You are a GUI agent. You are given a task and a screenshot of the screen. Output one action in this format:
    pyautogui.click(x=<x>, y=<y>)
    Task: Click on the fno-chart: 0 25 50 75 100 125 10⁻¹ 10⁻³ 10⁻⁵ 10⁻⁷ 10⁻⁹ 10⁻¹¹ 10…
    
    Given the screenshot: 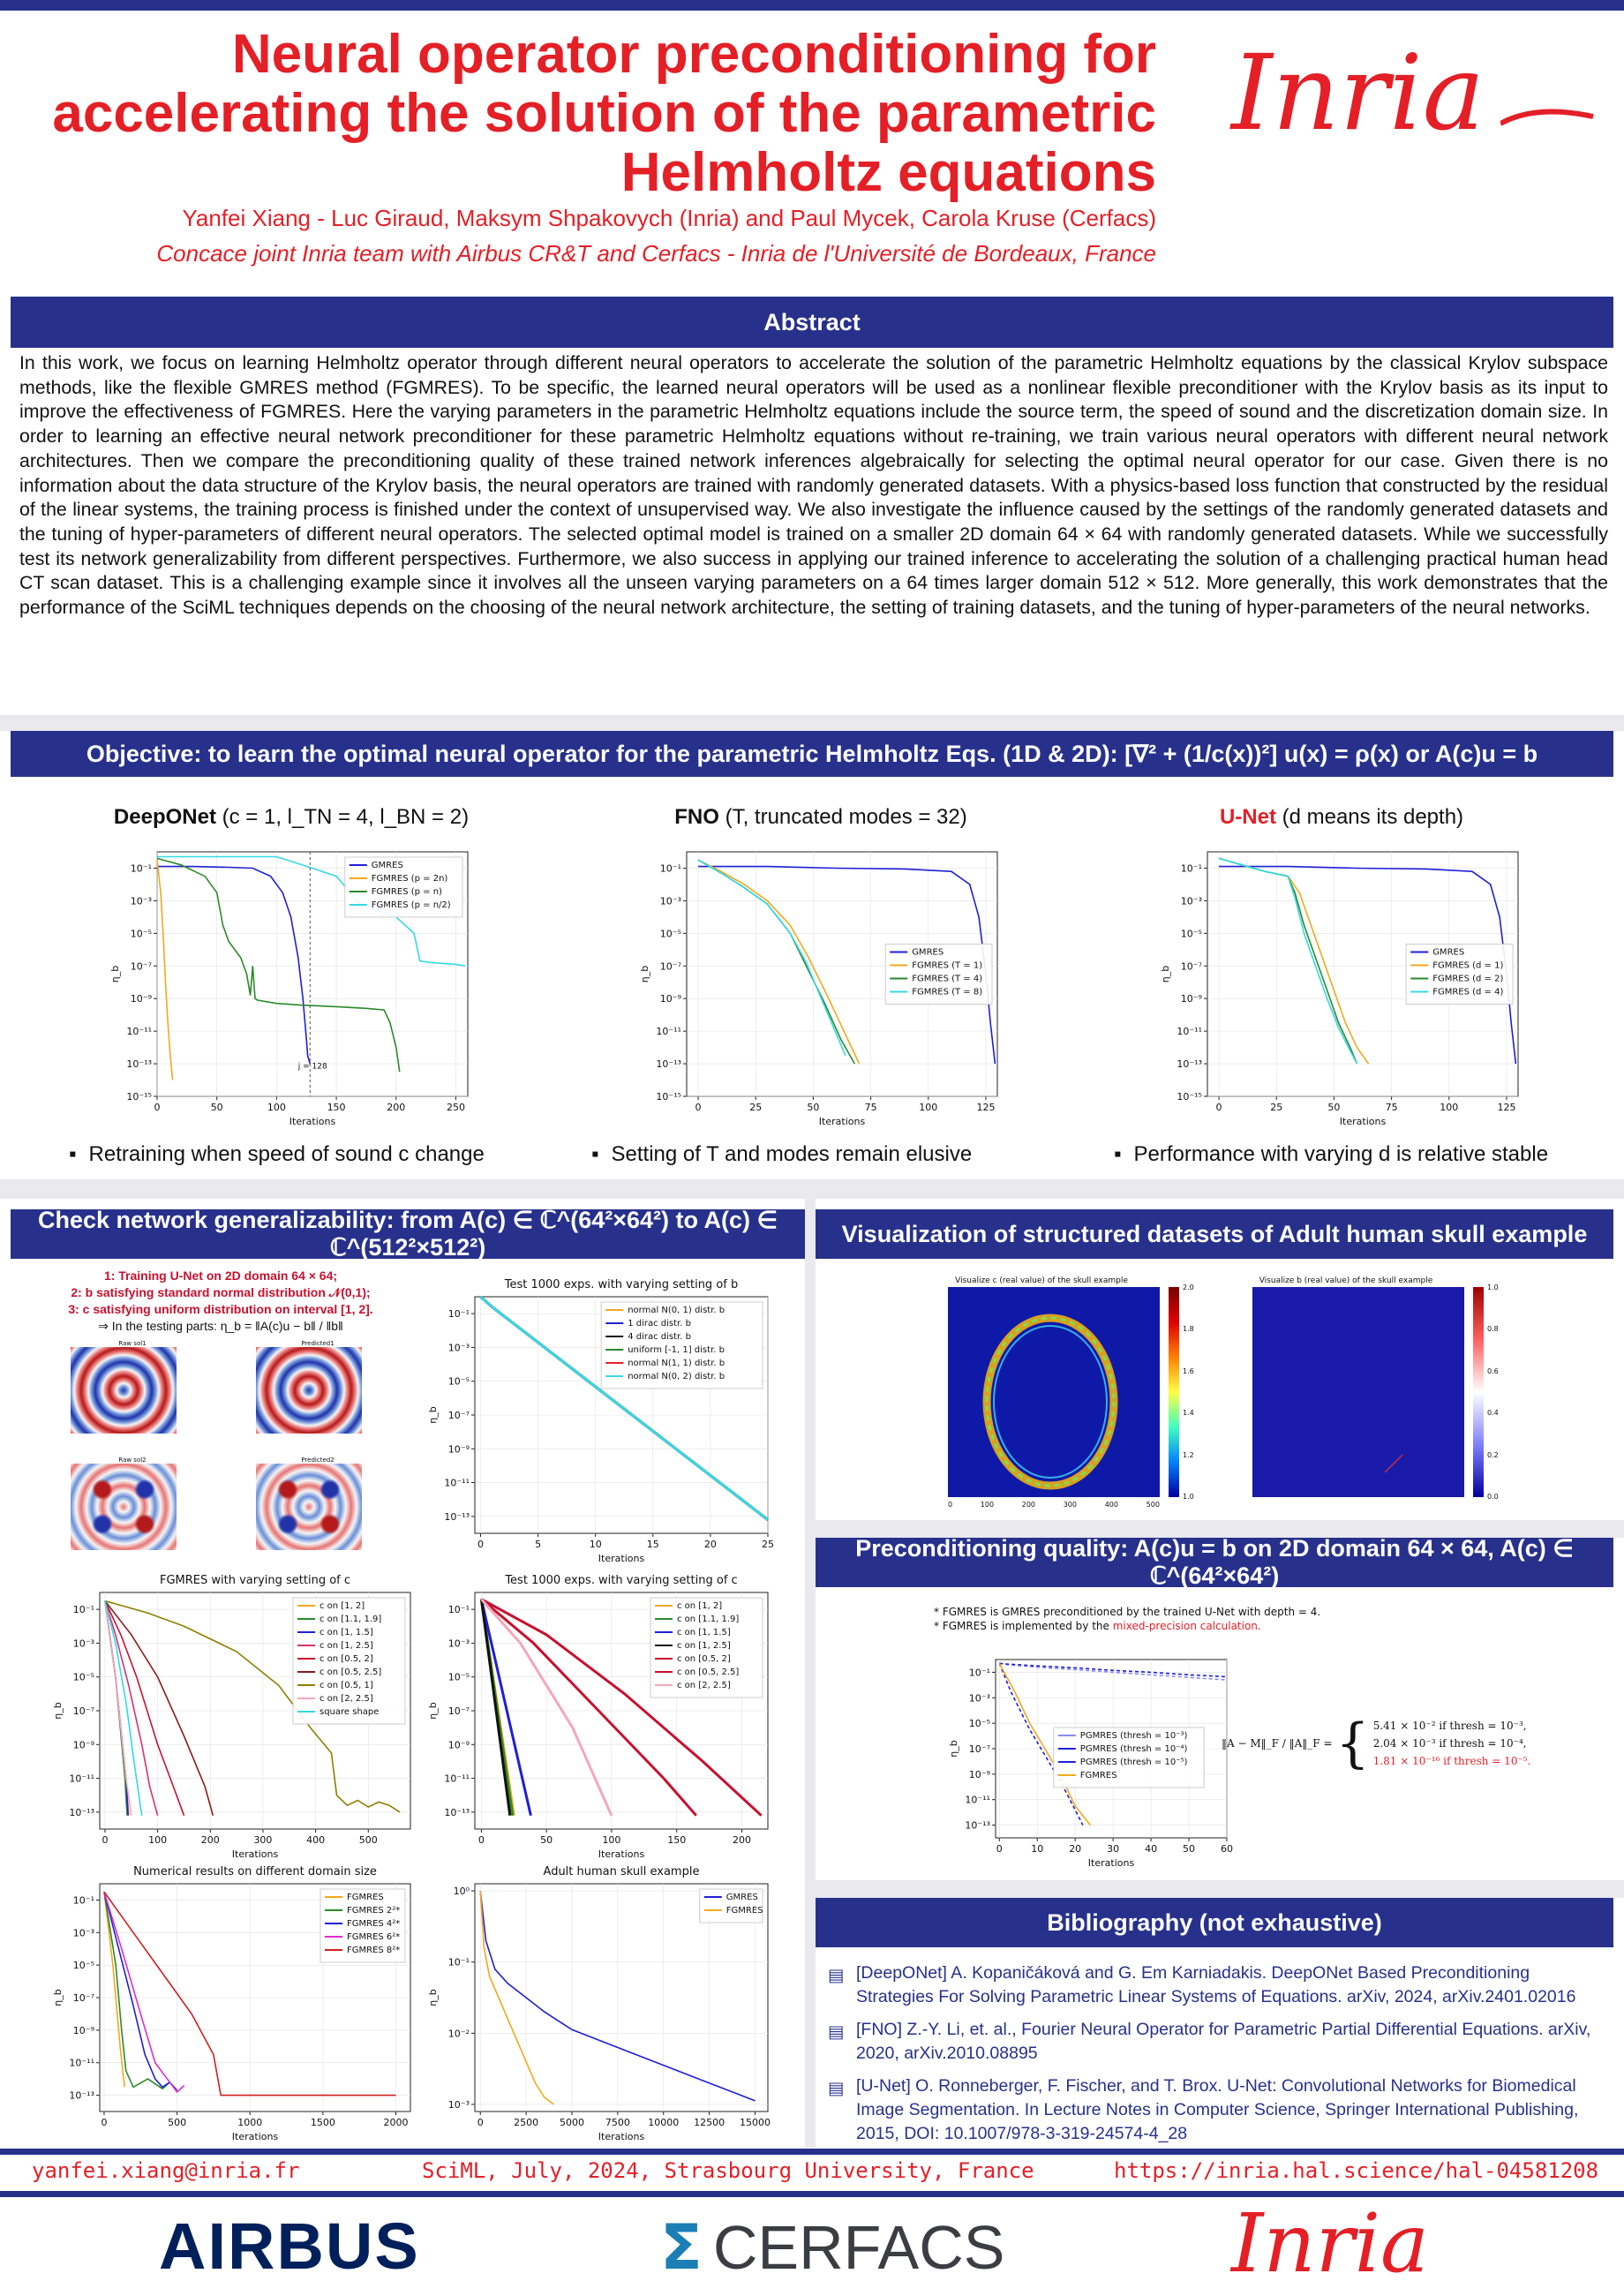 What is the action you would take?
    pyautogui.click(x=818, y=989)
    